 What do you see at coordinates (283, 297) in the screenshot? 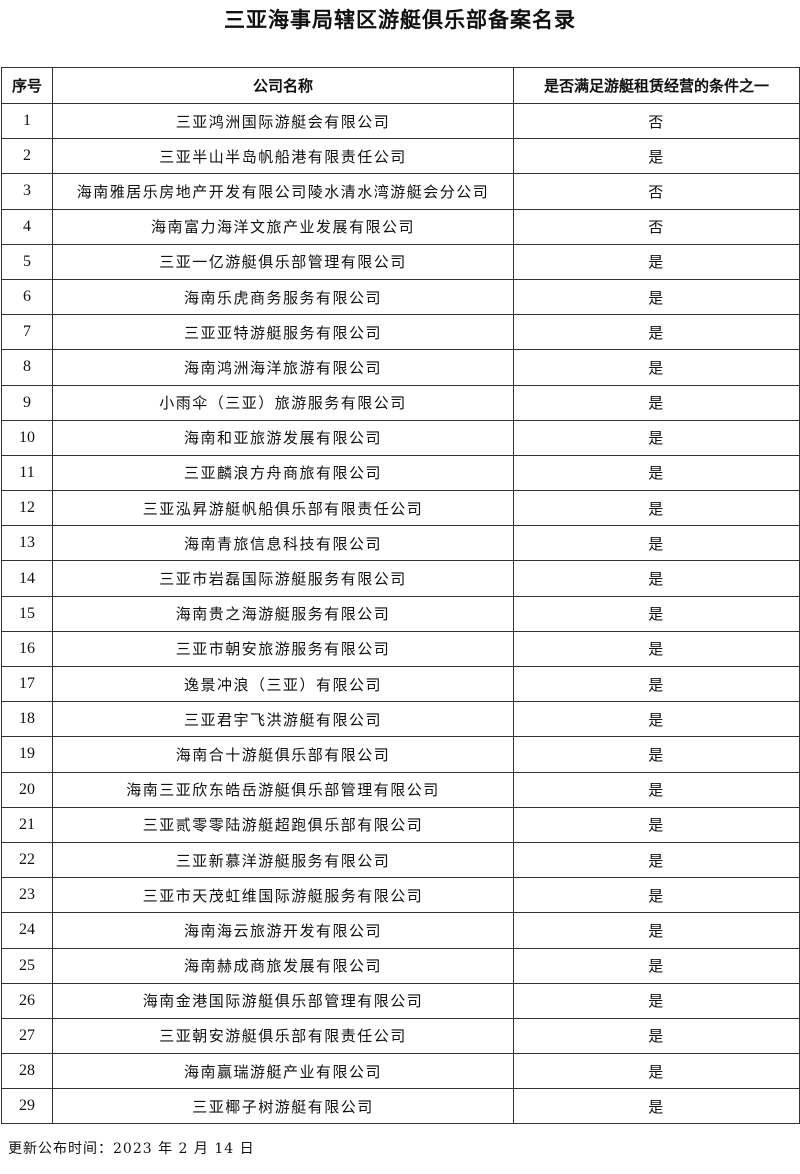
I see `company-name: 海南乐虎商务服务有限公司` at bounding box center [283, 297].